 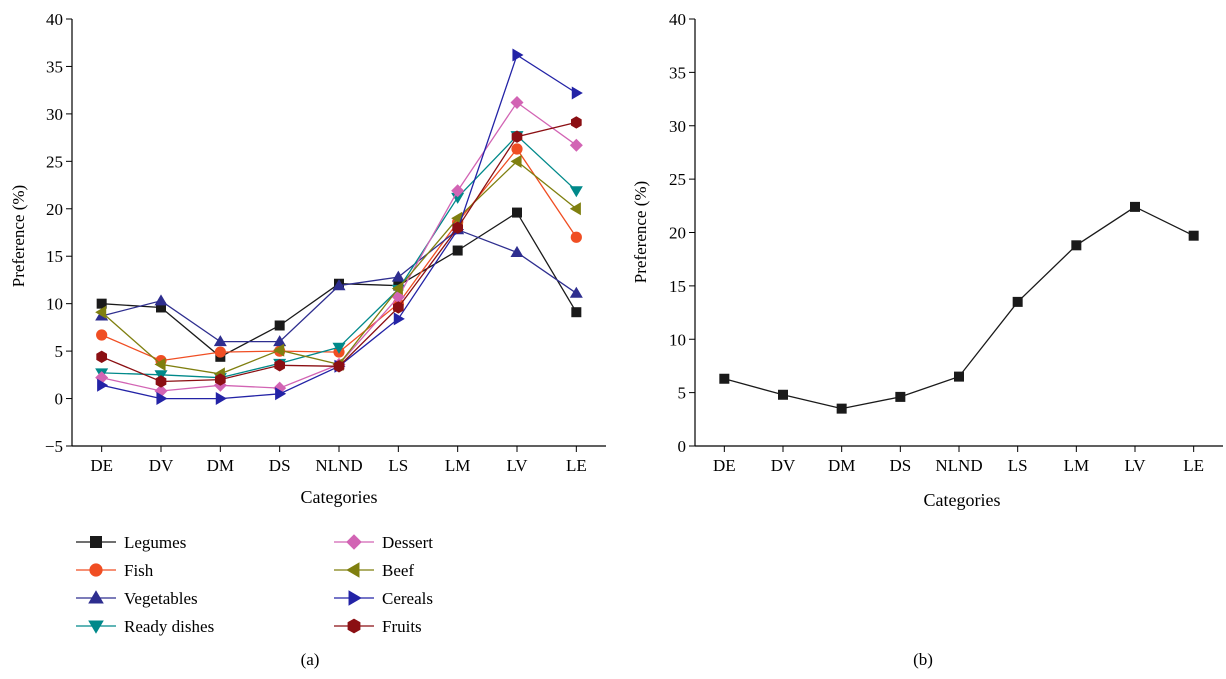 I want to click on legend-item: Cereals, so click(x=383, y=598).